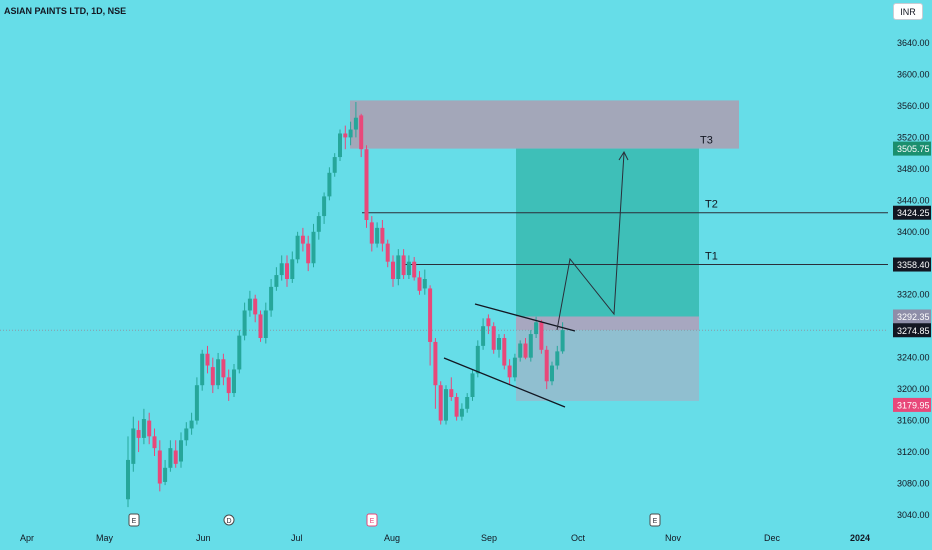 This screenshot has height=550, width=932. Describe the element at coordinates (913, 421) in the screenshot. I see `y-tick-label: 3160.00` at that location.